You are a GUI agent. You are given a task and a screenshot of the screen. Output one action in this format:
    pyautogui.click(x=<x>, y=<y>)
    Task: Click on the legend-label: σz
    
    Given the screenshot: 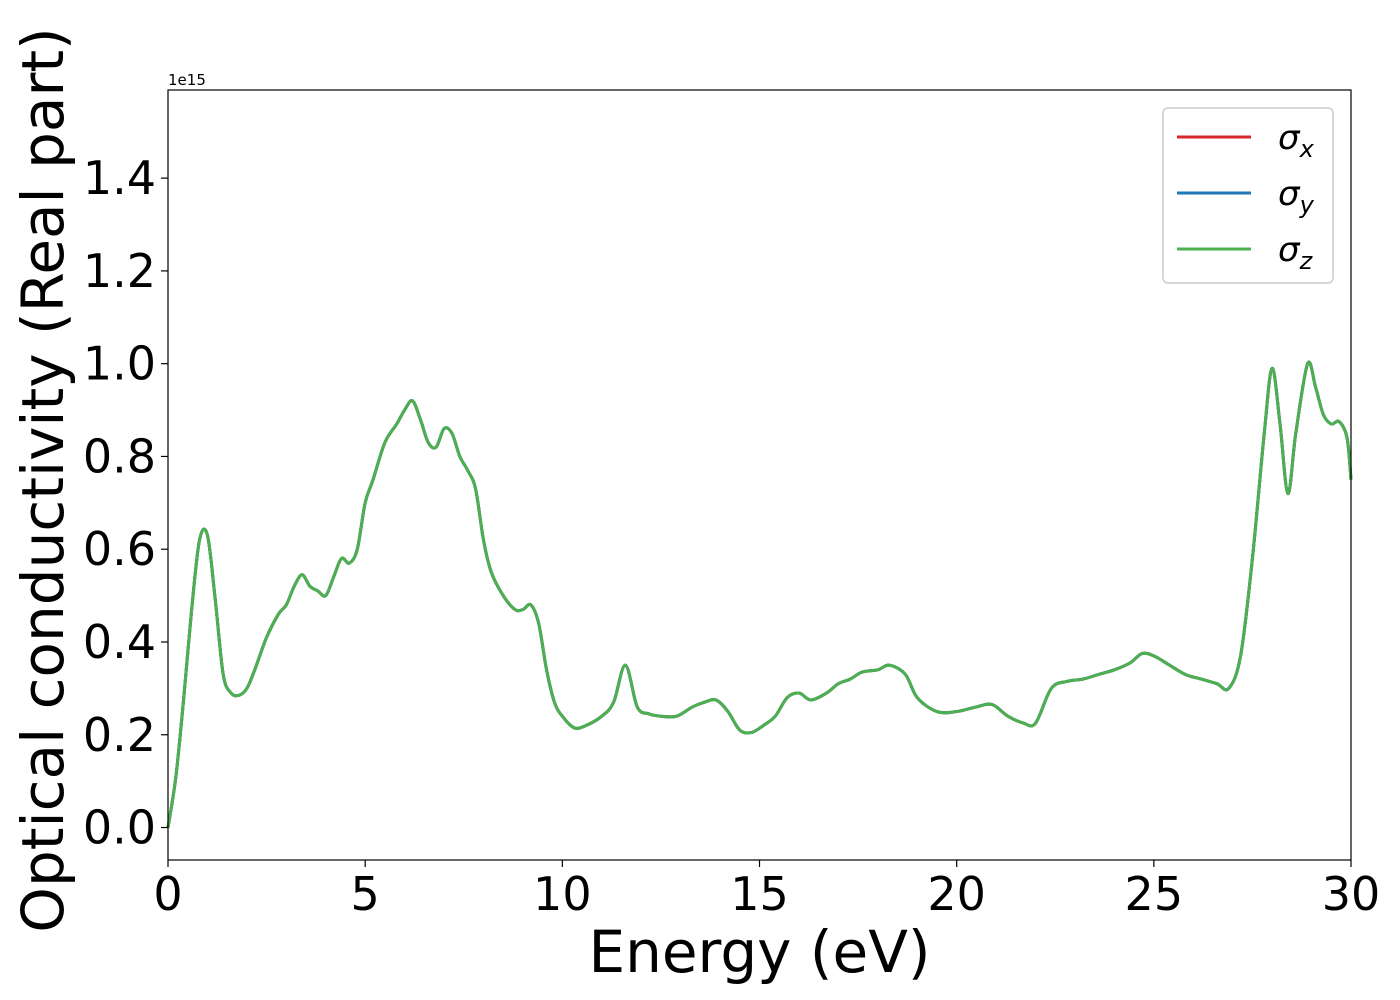 What is the action you would take?
    pyautogui.click(x=1296, y=252)
    